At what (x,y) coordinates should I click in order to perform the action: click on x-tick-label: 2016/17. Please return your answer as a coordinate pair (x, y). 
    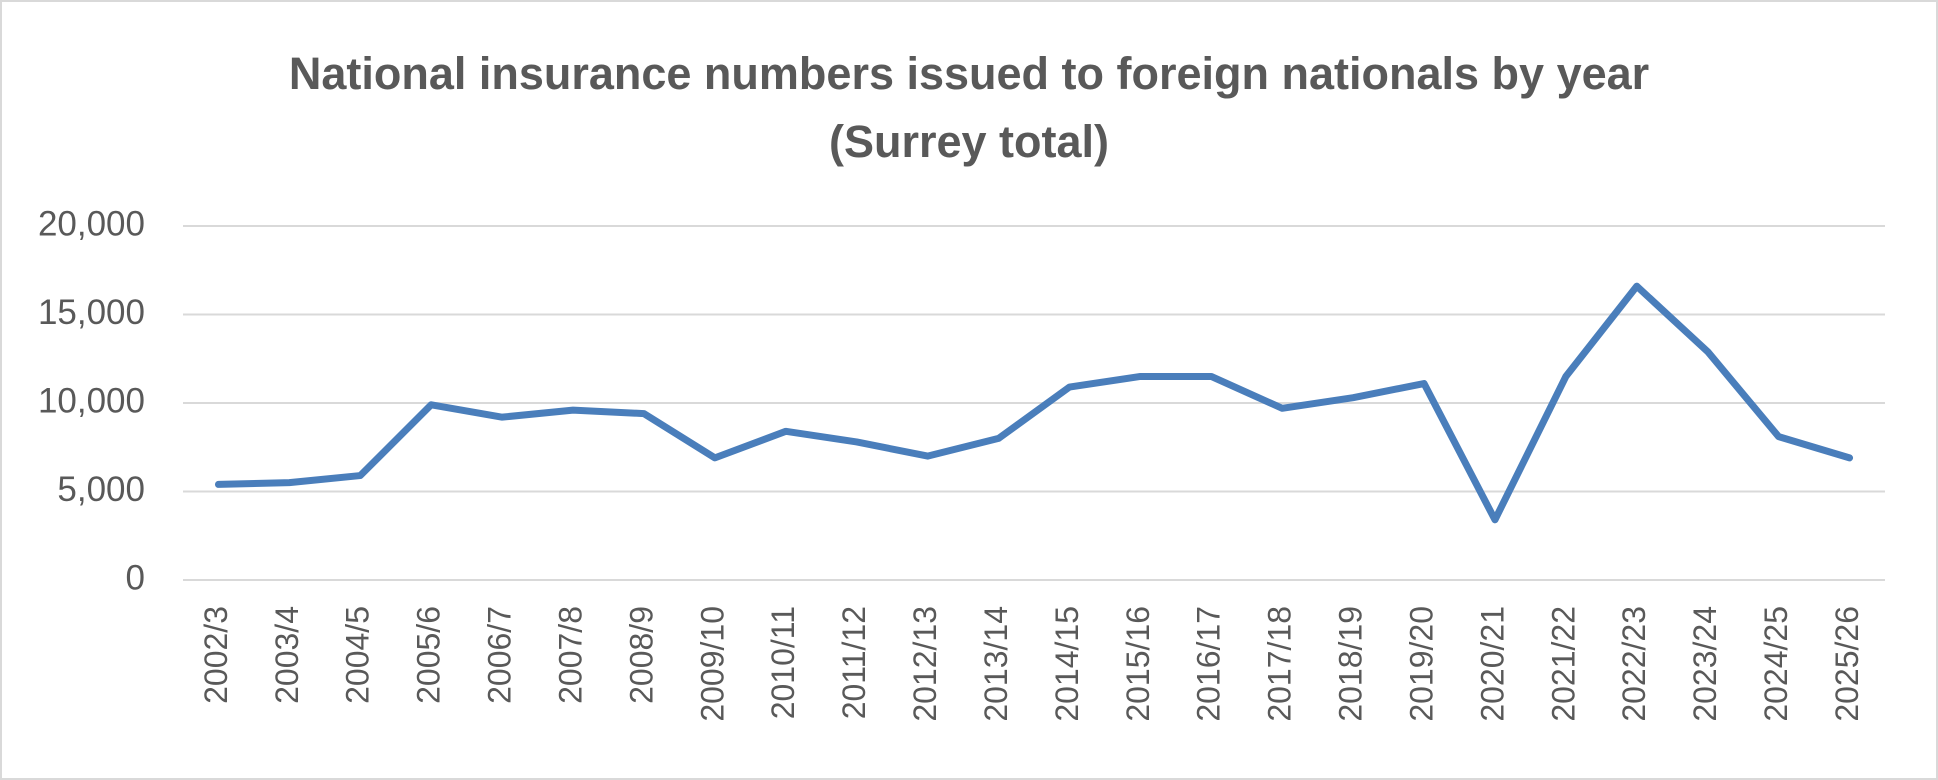
    Looking at the image, I should click on (1209, 664).